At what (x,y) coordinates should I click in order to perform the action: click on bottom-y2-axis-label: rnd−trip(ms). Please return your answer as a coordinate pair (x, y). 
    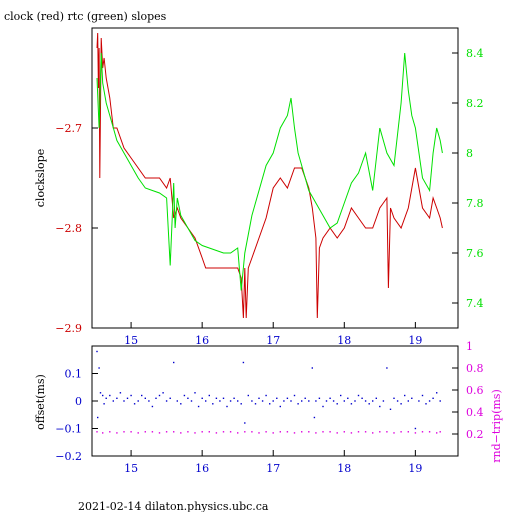
    Looking at the image, I should click on (496, 426).